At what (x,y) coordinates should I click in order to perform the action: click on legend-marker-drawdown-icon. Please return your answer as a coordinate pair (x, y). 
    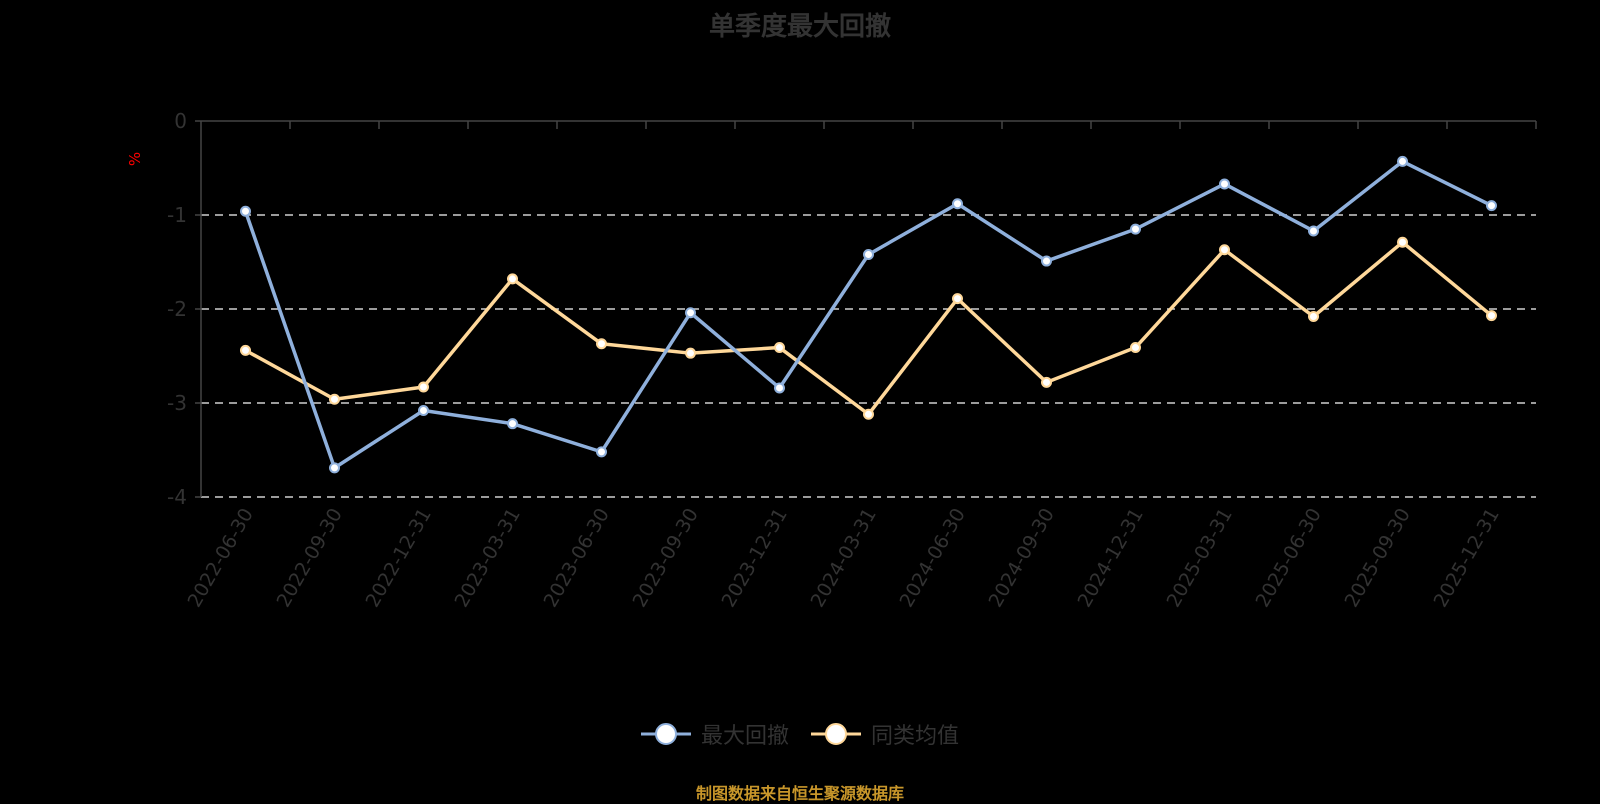
    Looking at the image, I should click on (665, 734).